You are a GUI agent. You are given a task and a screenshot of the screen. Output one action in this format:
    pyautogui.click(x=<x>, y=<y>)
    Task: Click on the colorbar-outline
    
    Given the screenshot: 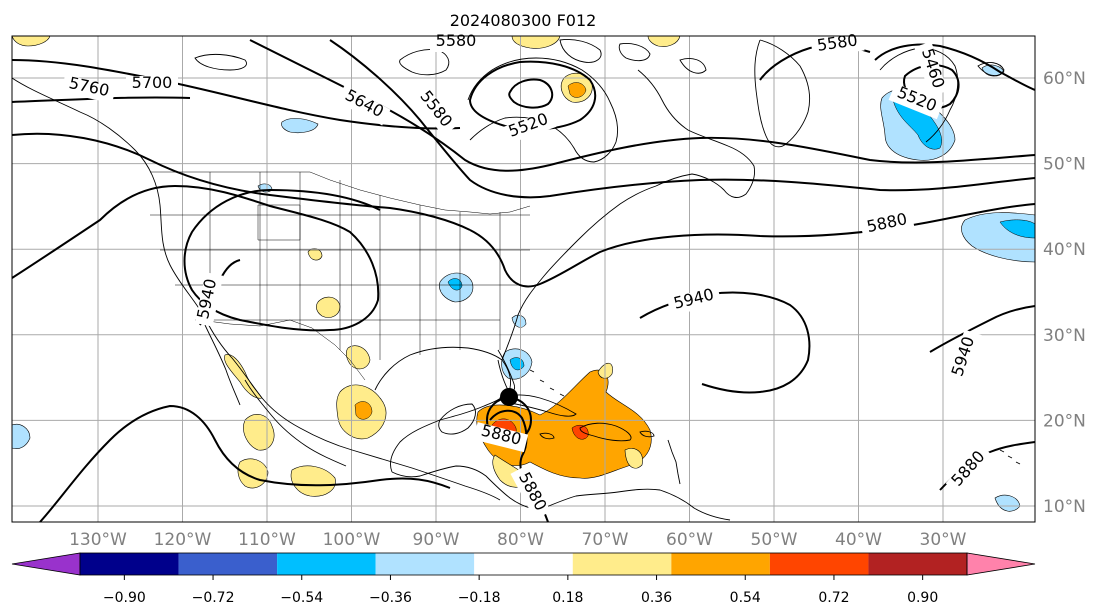 What is the action you would take?
    pyautogui.click(x=523, y=564)
    